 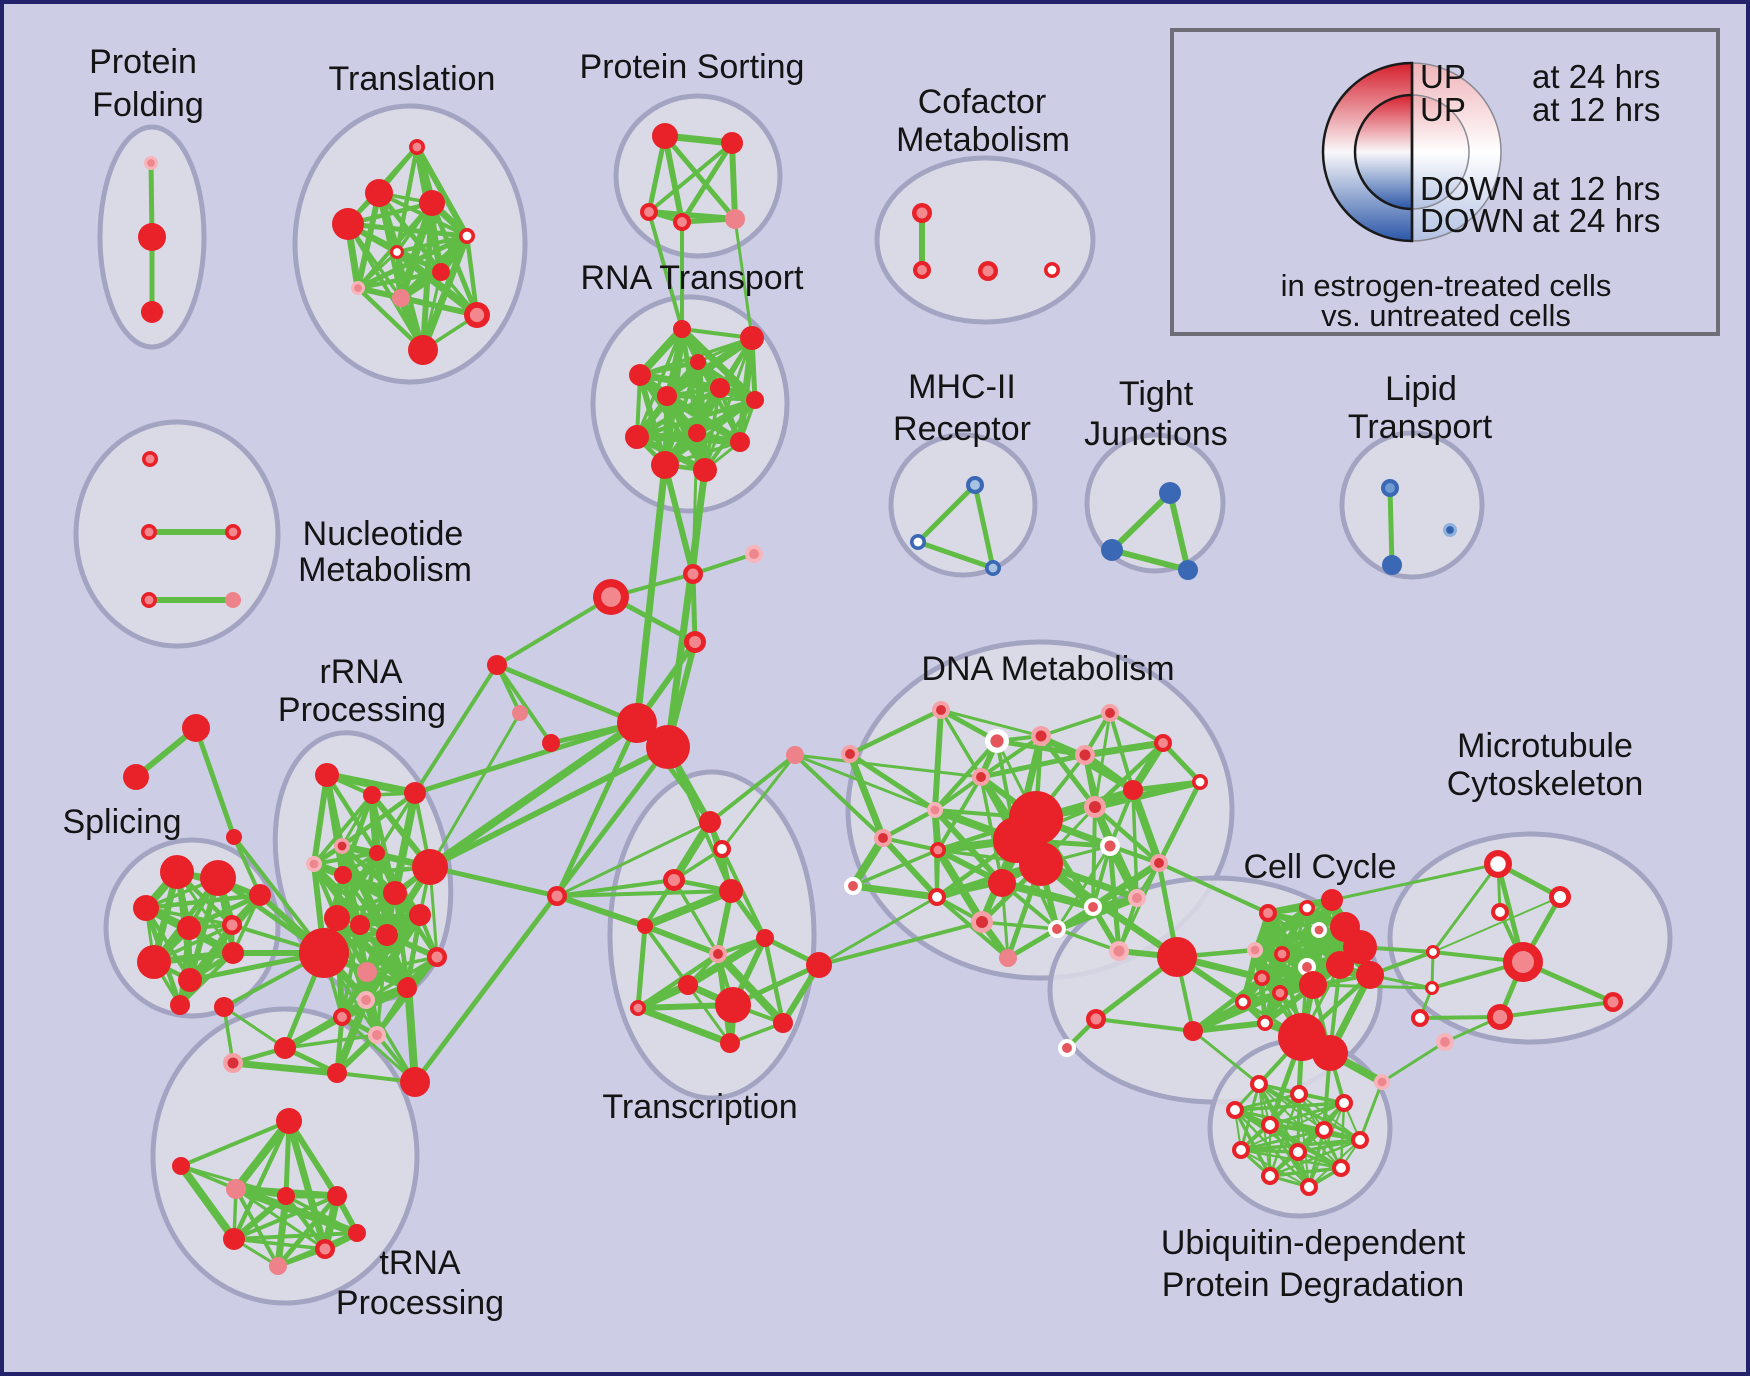 What do you see at coordinates (1112, 550) in the screenshot?
I see `node-b` at bounding box center [1112, 550].